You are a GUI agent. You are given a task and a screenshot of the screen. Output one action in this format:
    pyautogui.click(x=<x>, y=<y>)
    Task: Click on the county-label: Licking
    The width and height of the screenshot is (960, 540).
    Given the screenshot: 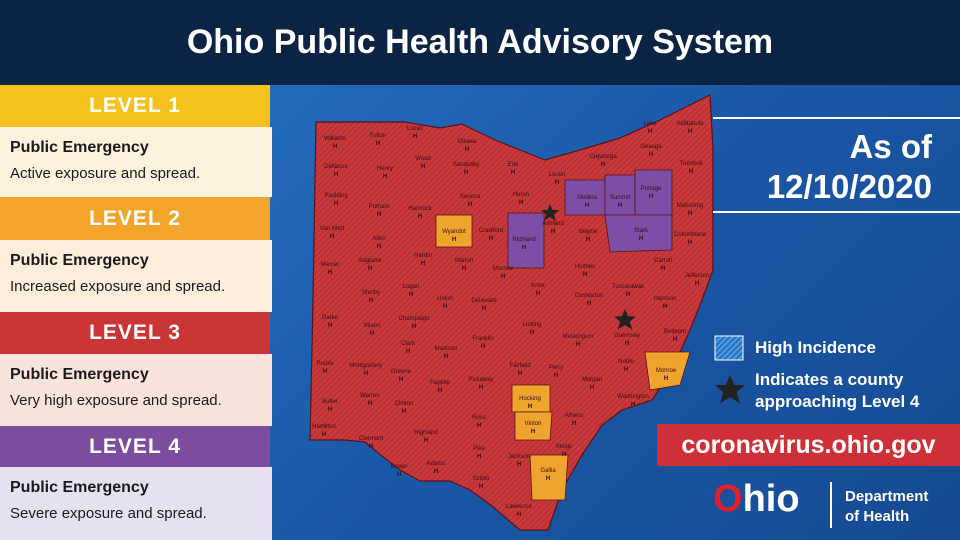 What is the action you would take?
    pyautogui.click(x=532, y=325)
    